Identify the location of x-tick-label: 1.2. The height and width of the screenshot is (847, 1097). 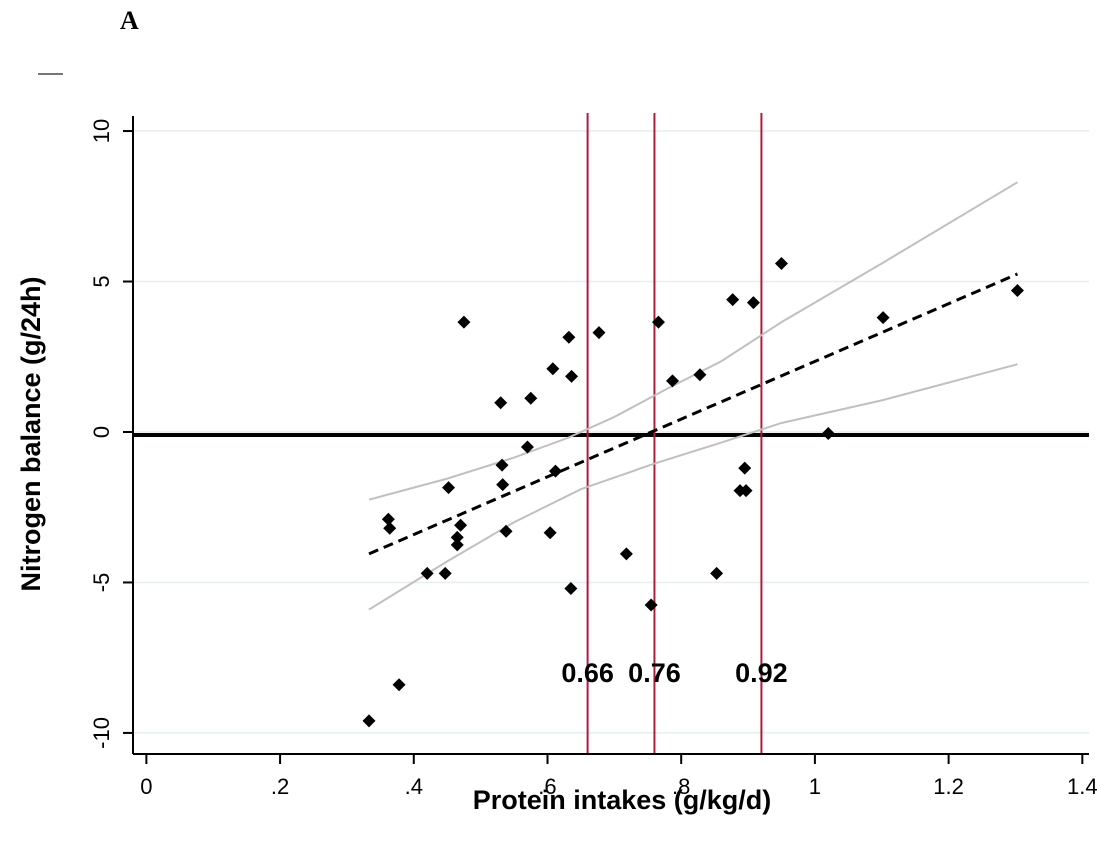
(948, 786).